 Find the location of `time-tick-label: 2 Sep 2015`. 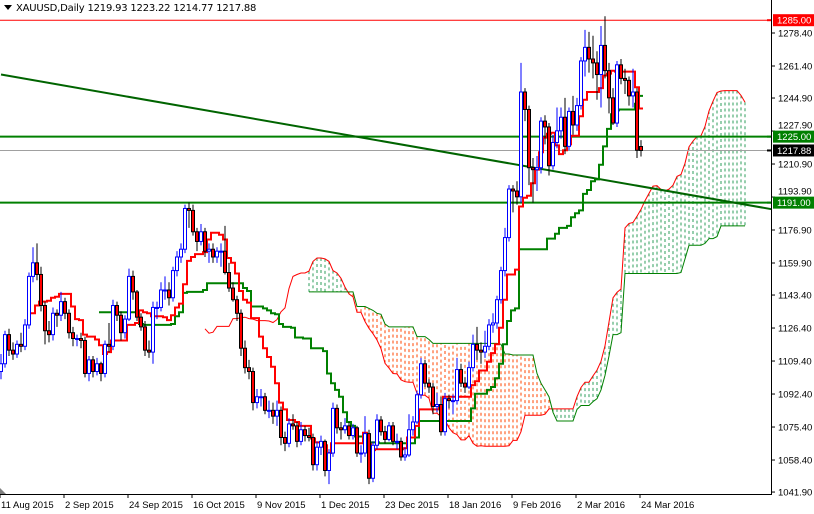

time-tick-label: 2 Sep 2015 is located at coordinates (89, 505).